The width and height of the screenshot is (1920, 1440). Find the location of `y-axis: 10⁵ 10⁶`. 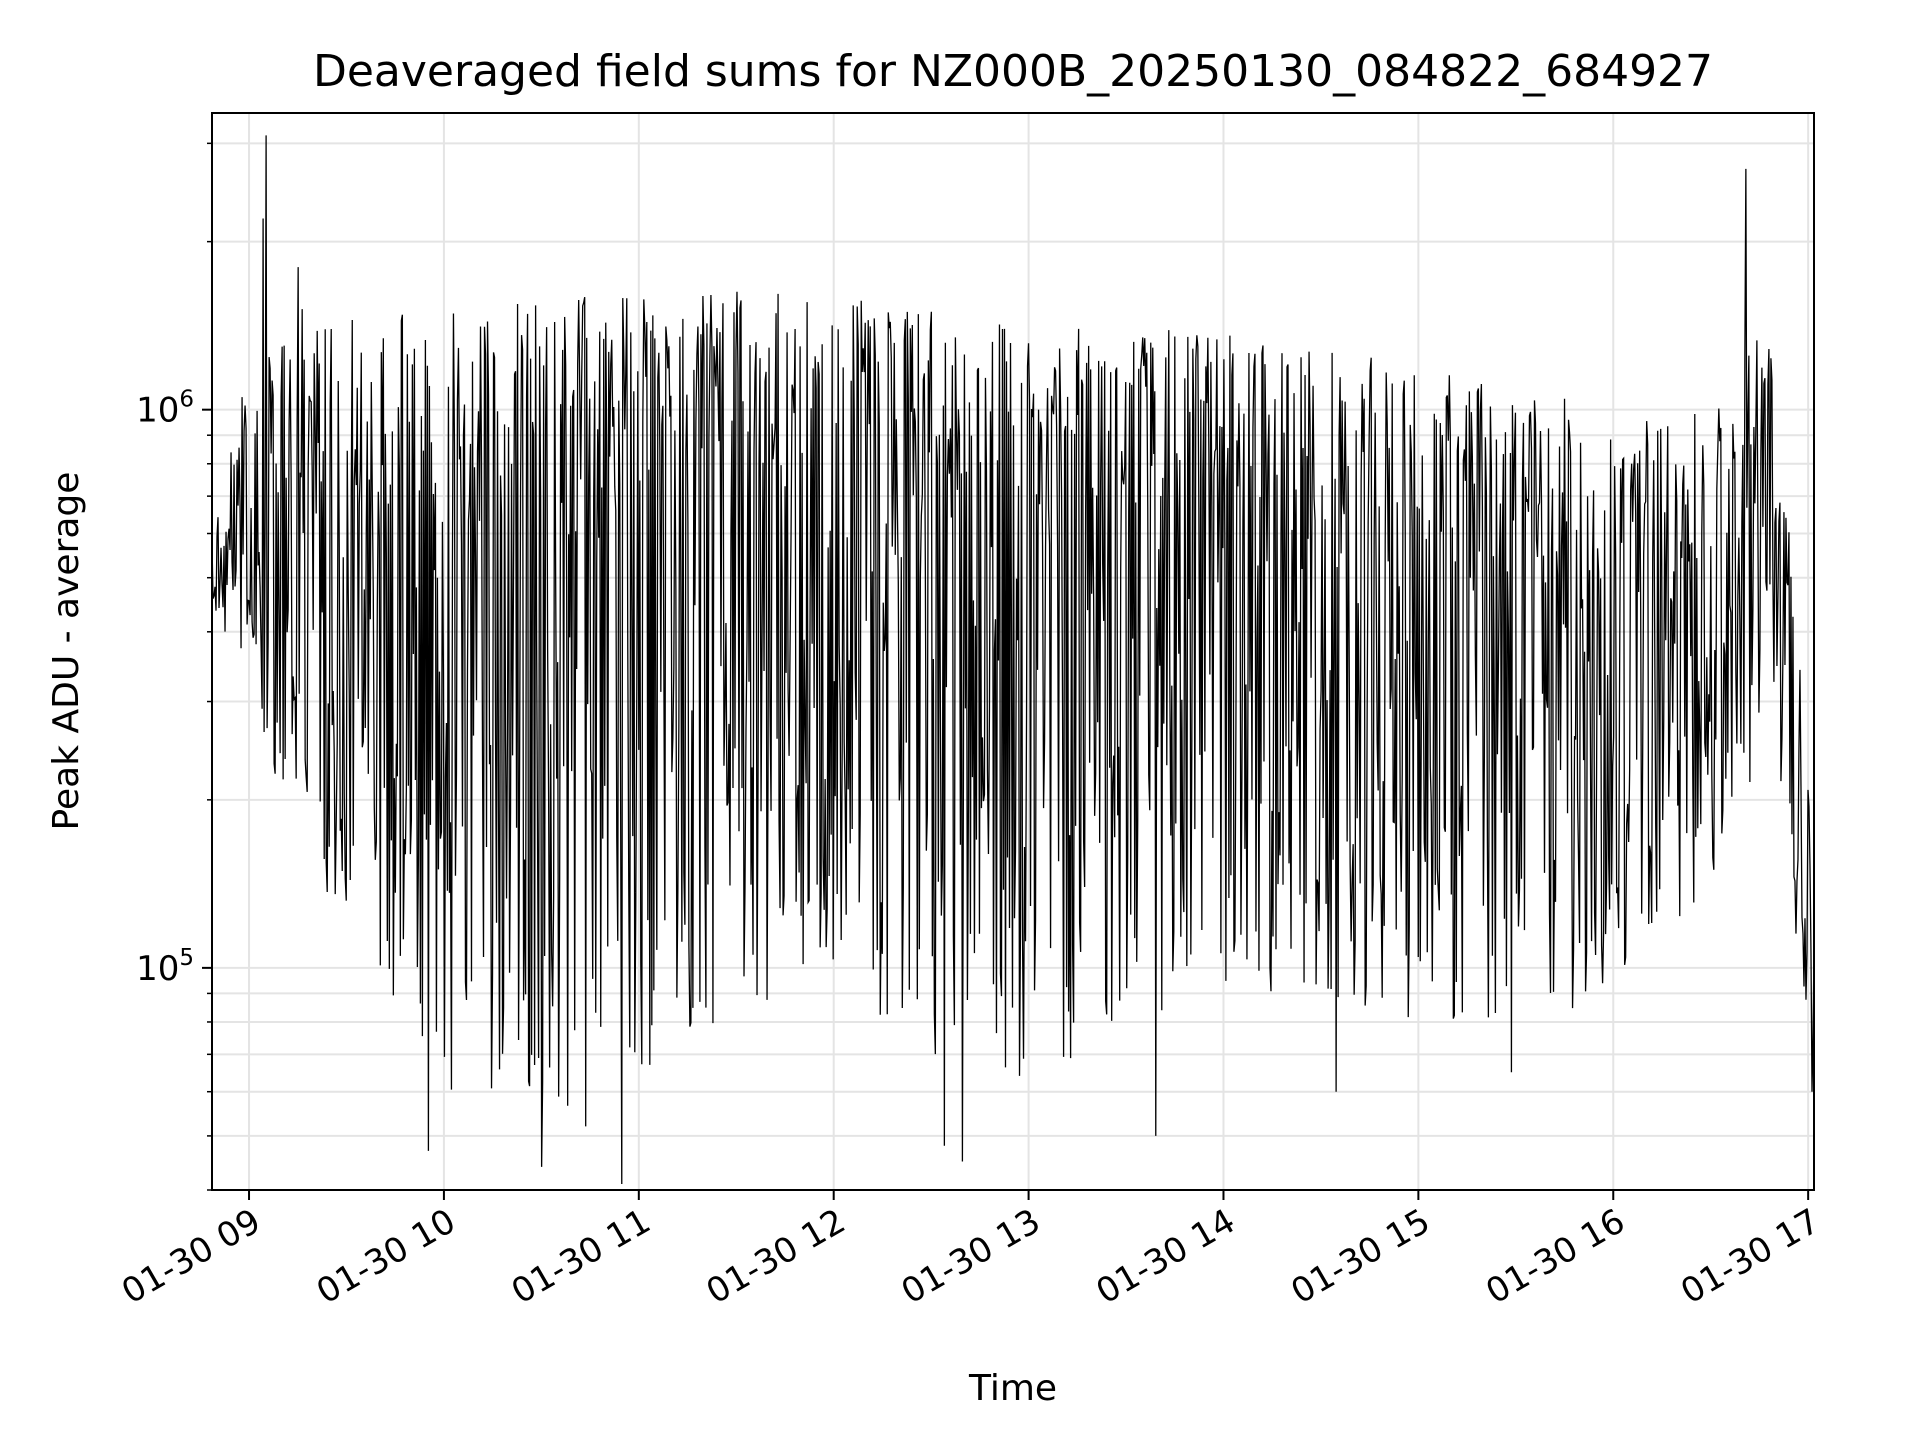

y-axis: 10⁵ 10⁶ is located at coordinates (174, 666).